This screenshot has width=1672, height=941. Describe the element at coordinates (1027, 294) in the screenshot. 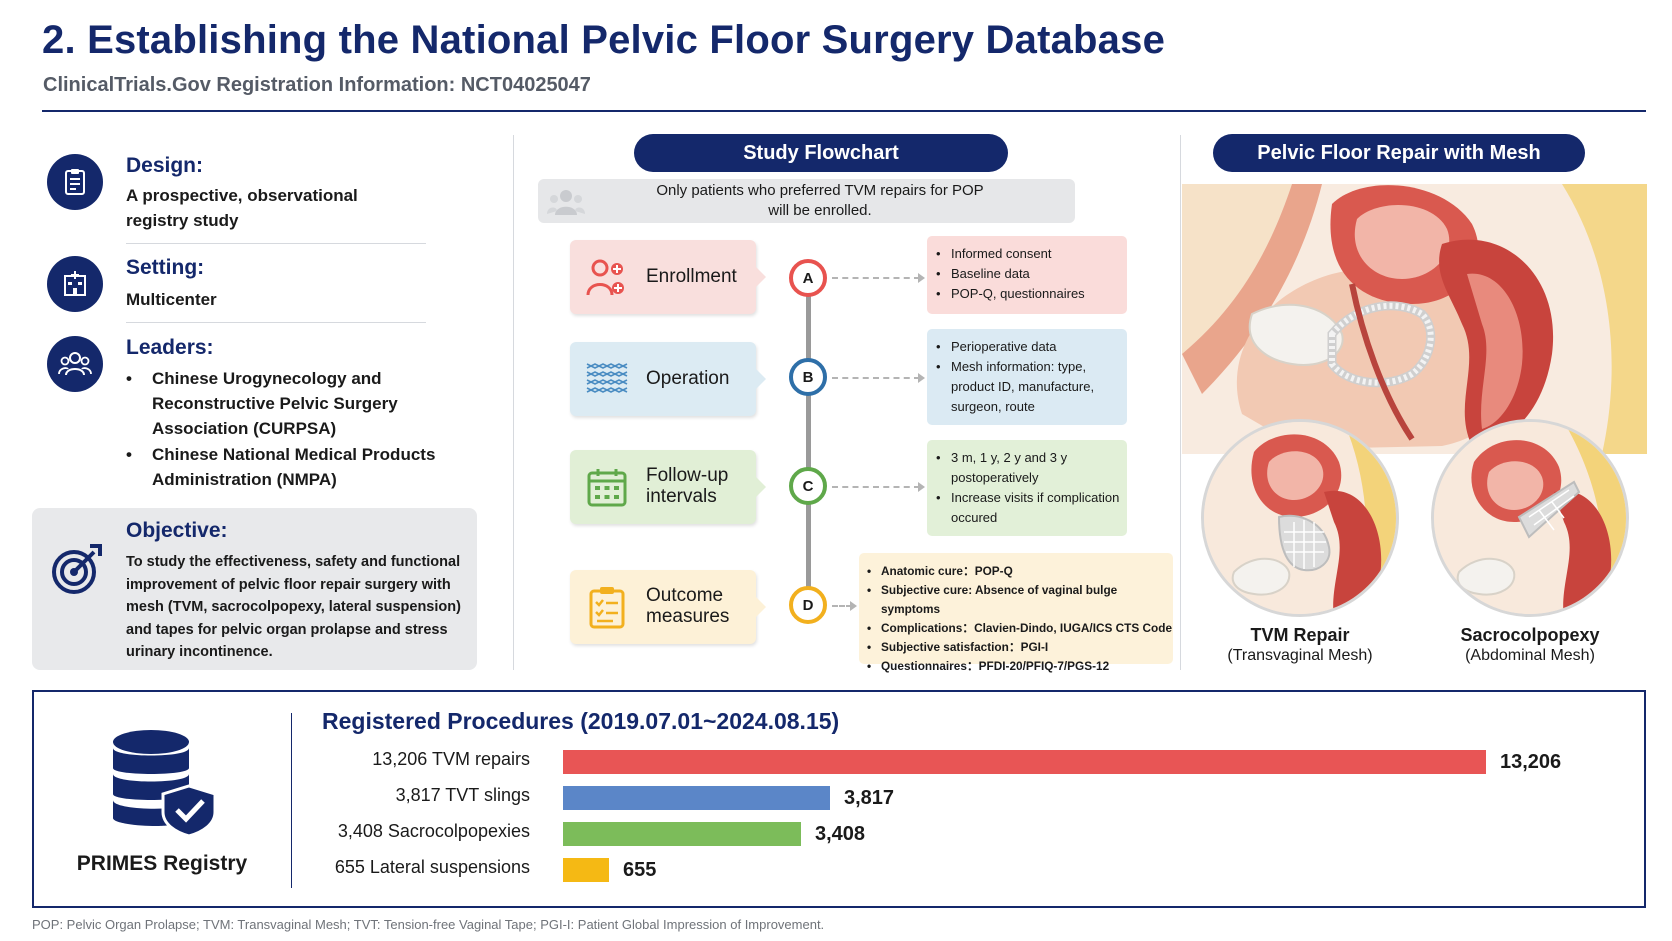

I see `detail-item: POP-Q, questionnaires` at that location.